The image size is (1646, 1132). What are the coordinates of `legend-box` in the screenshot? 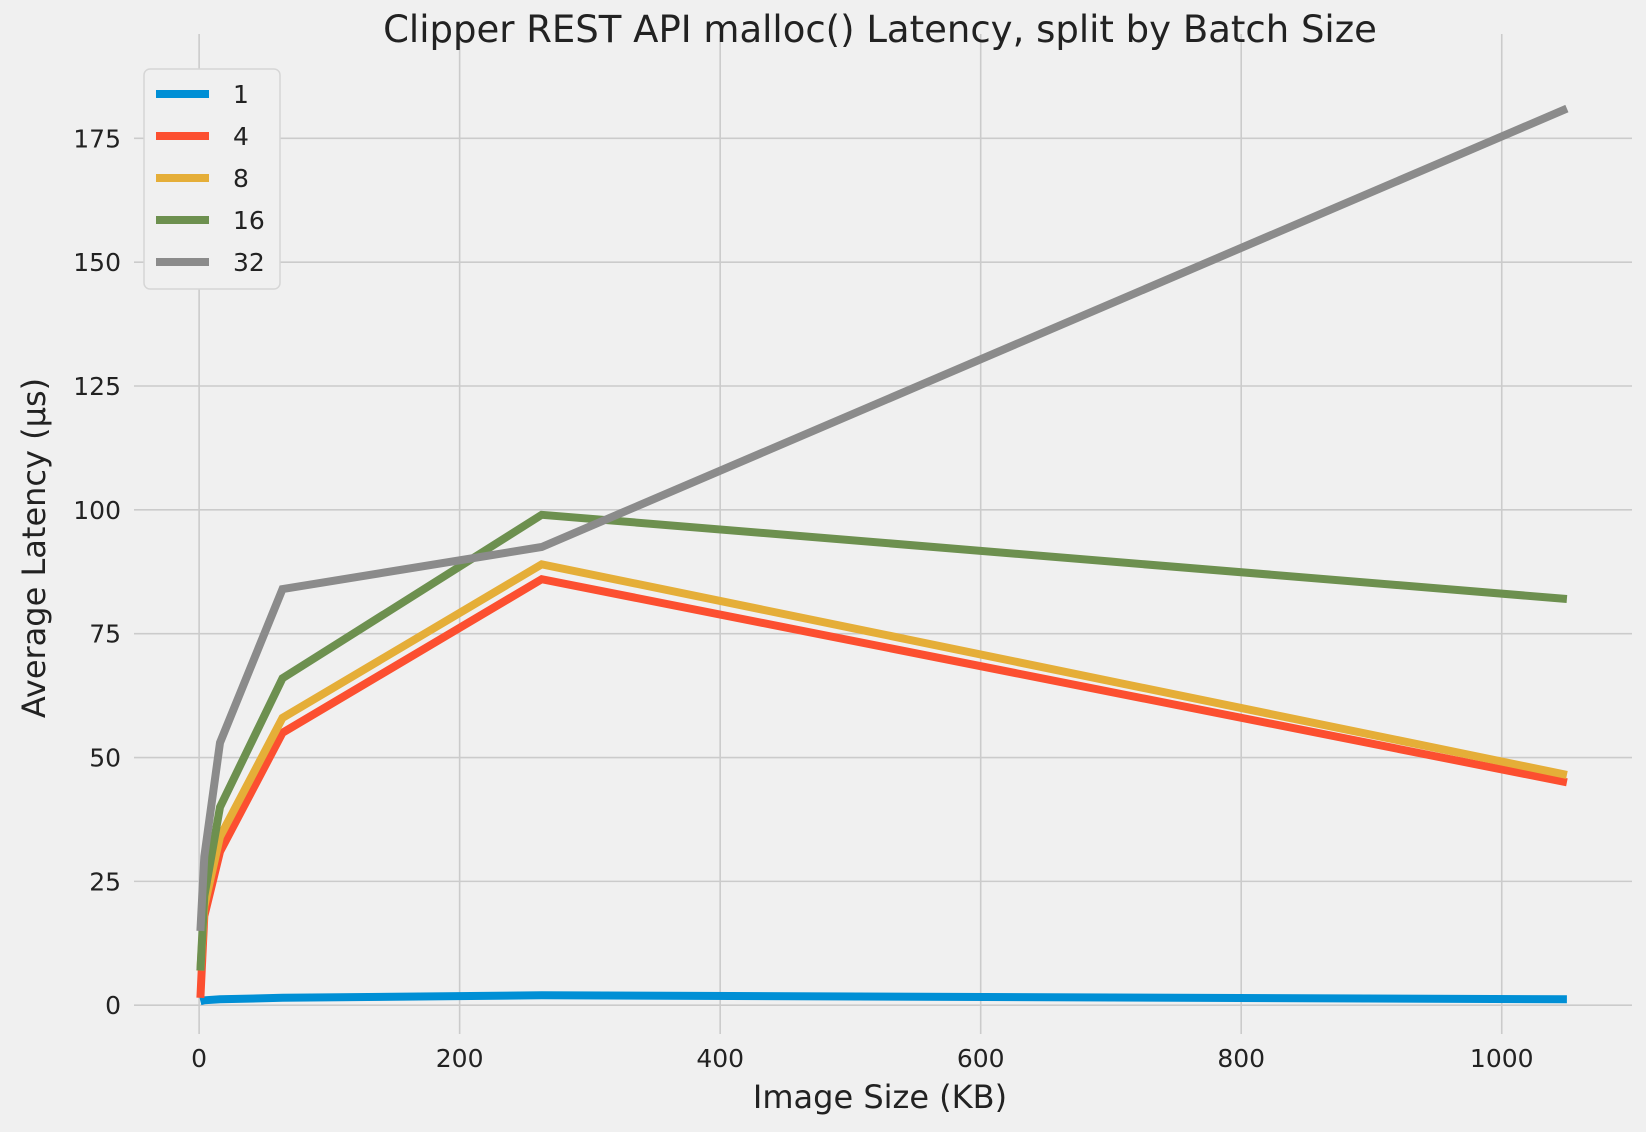 It's located at (212, 179).